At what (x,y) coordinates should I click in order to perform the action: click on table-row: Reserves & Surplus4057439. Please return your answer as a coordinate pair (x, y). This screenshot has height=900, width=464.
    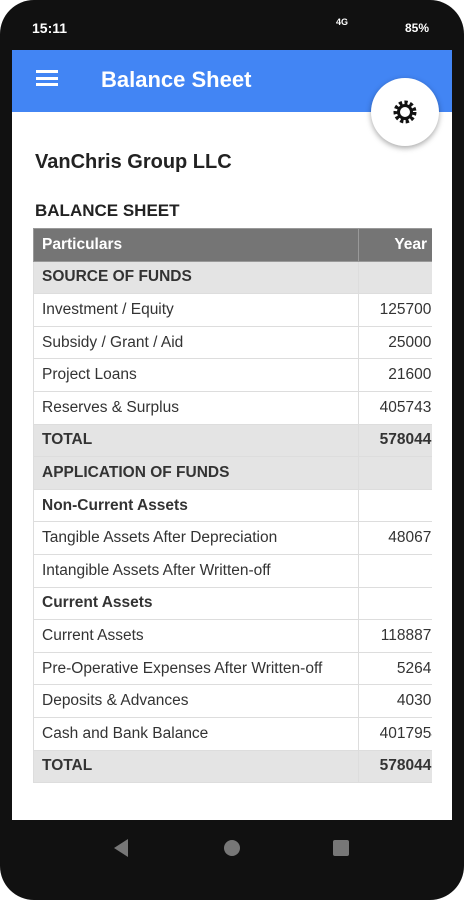
    Looking at the image, I should click on (232, 407).